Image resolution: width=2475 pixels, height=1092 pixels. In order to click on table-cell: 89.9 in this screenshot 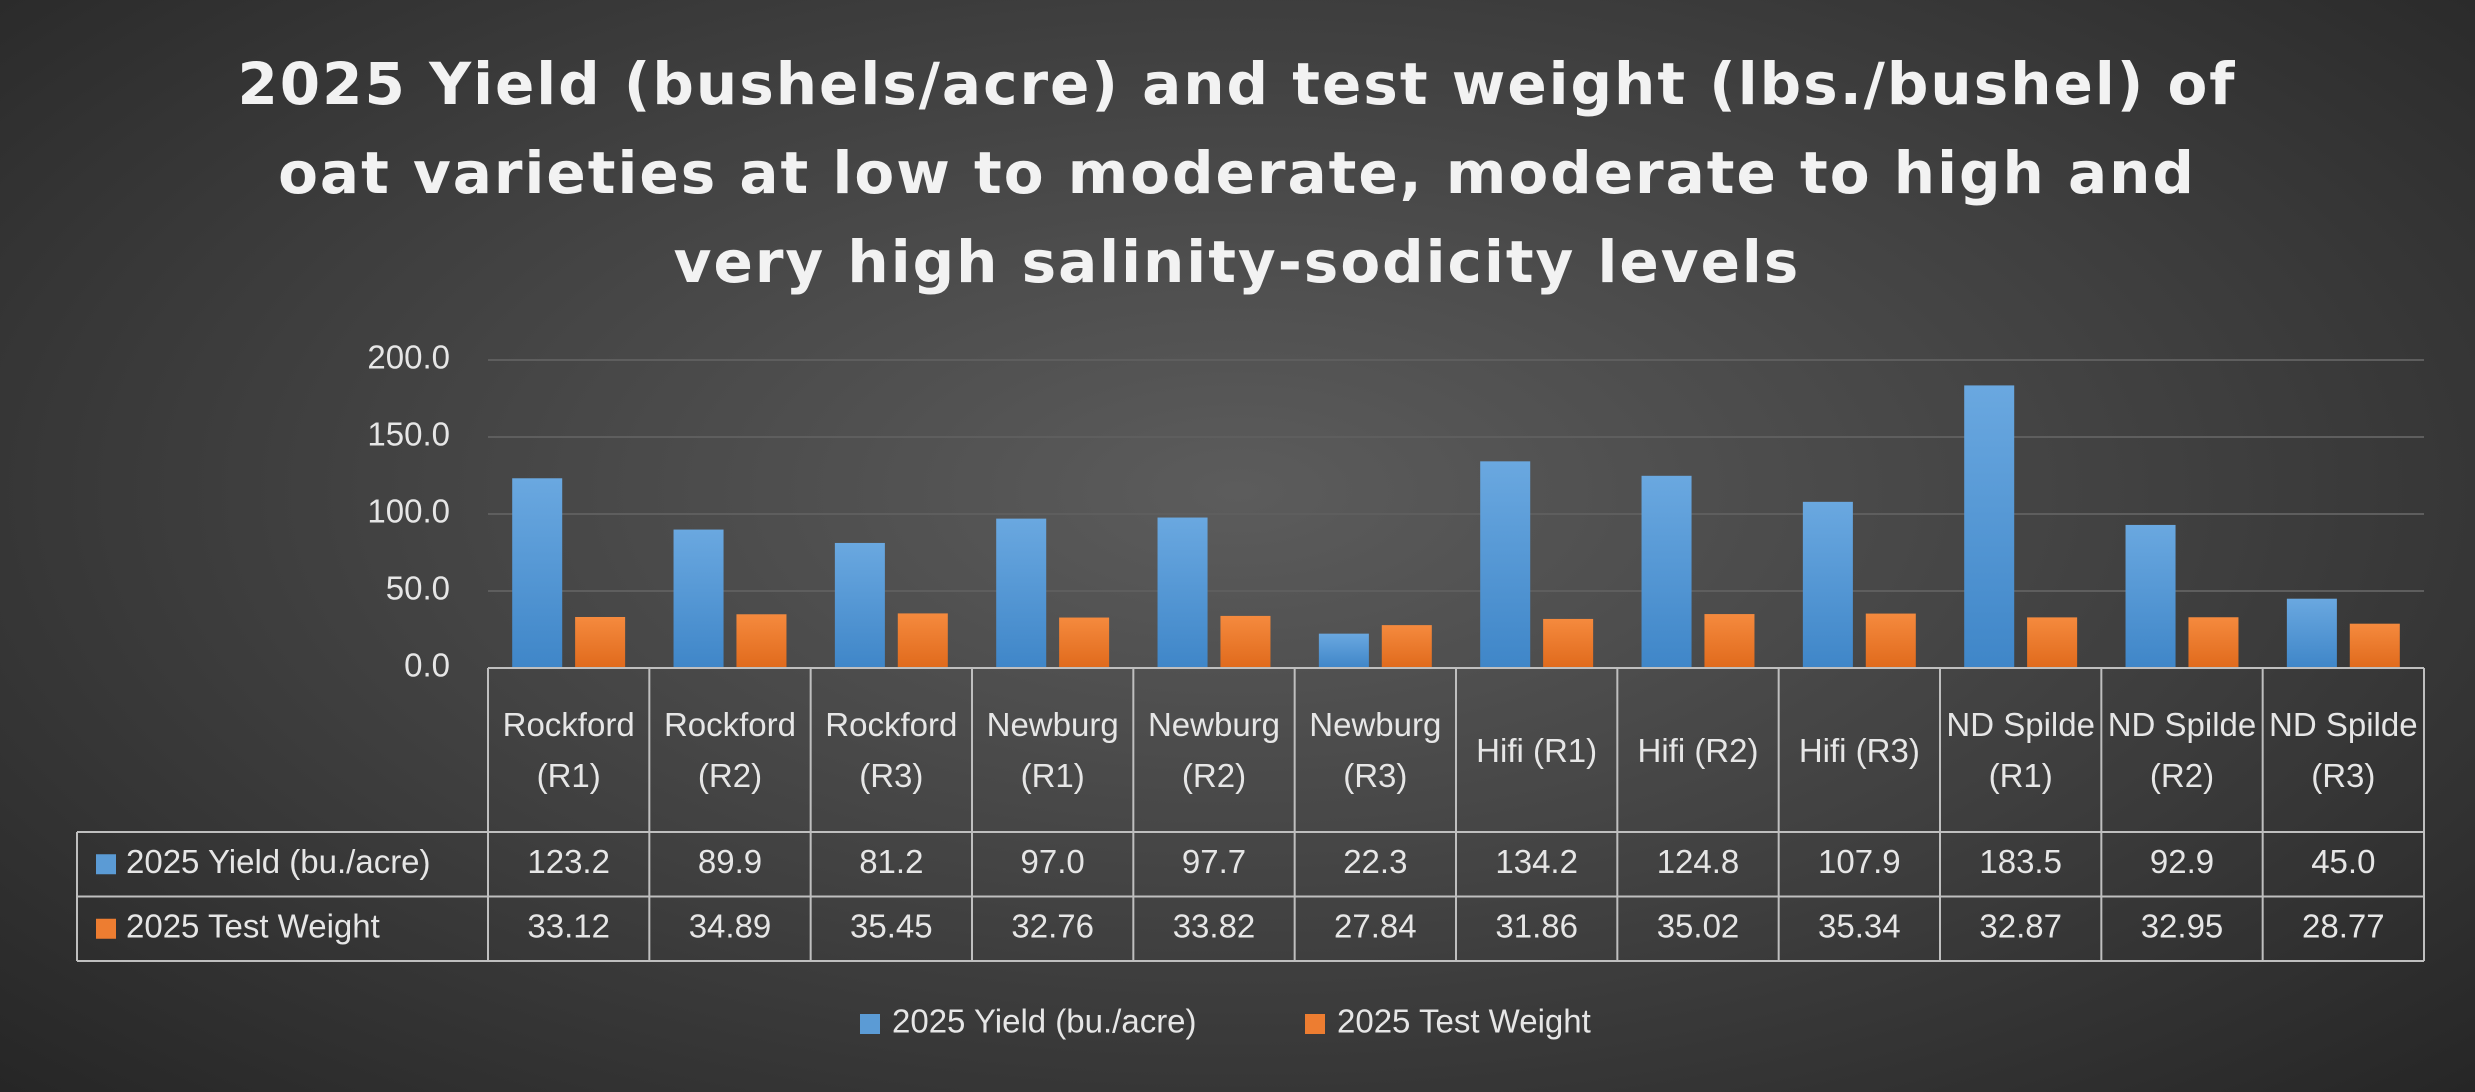, I will do `click(730, 861)`.